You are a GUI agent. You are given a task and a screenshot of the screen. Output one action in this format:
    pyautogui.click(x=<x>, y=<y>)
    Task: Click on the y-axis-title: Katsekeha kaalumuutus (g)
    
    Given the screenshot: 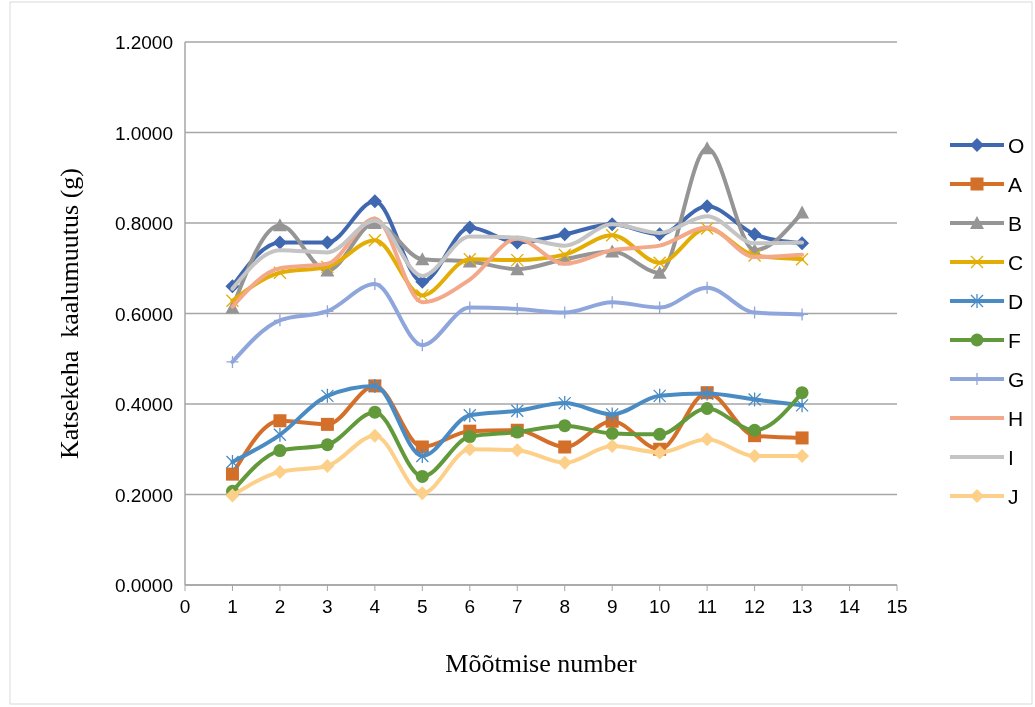 What is the action you would take?
    pyautogui.click(x=69, y=313)
    